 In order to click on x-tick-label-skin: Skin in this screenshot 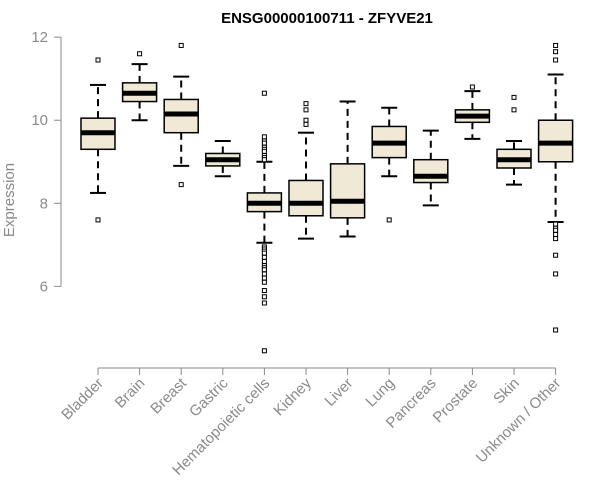, I will do `click(506, 391)`.